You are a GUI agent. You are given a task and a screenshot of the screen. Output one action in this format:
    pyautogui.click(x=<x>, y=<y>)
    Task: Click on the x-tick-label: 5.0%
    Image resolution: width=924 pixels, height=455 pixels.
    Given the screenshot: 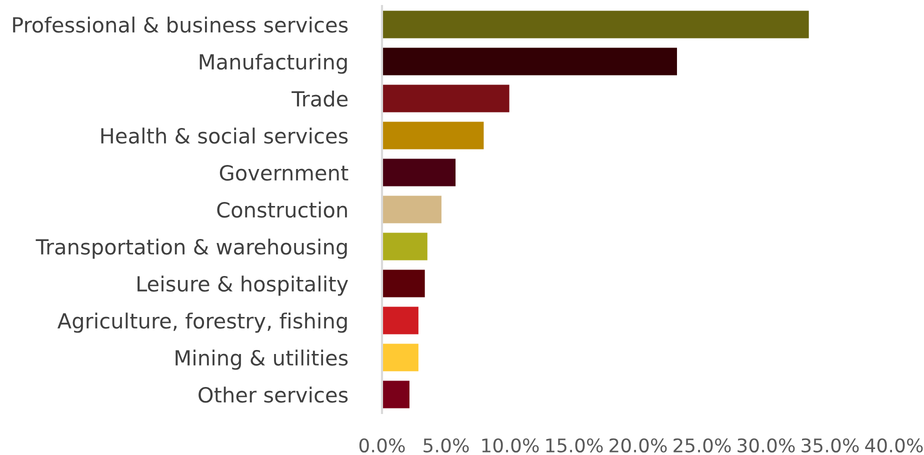 What is the action you would take?
    pyautogui.click(x=446, y=445)
    